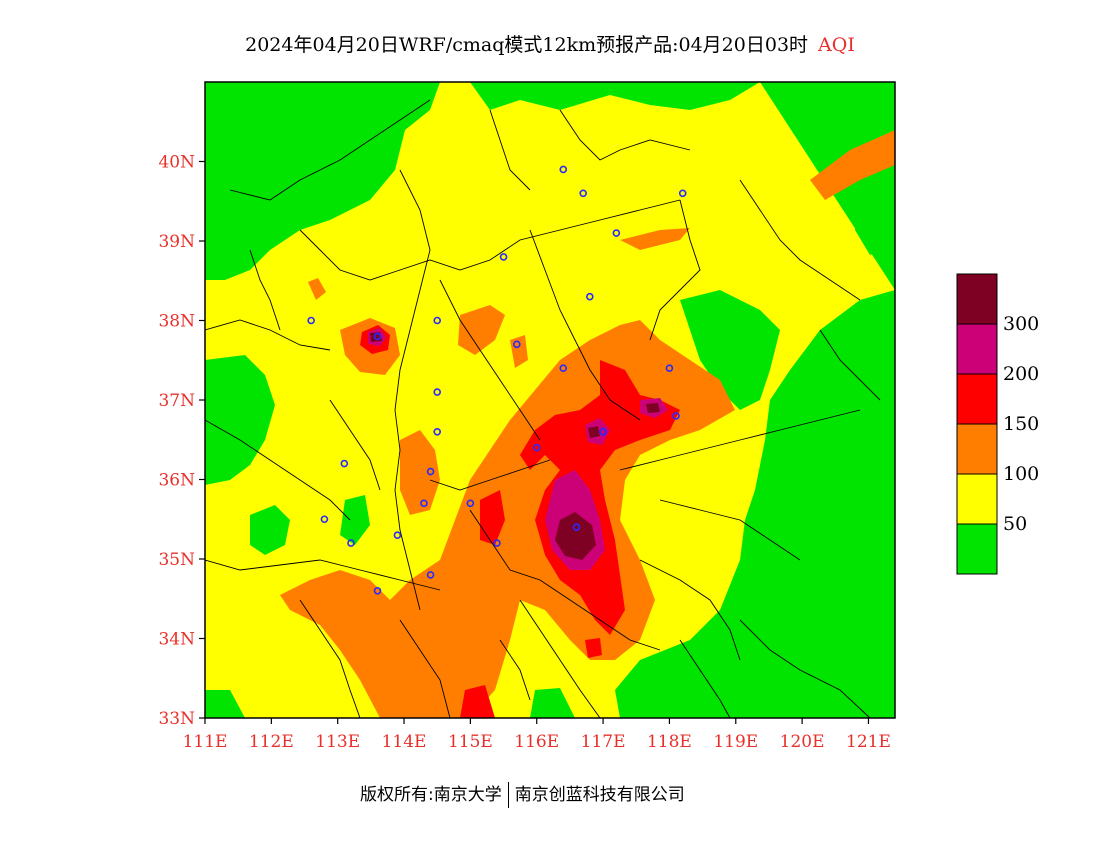 Image resolution: width=1100 pixels, height=850 pixels. I want to click on aqi-good-region-northwest, so click(322, 181).